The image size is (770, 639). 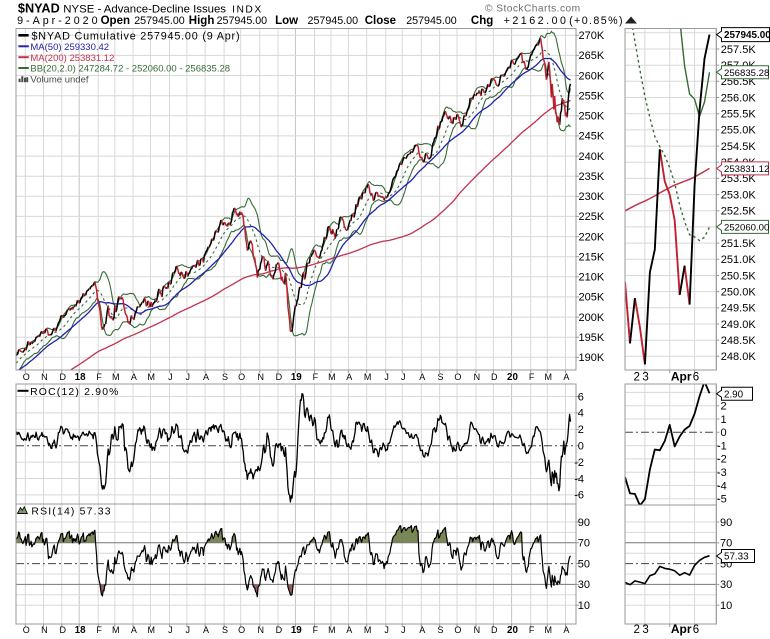 What do you see at coordinates (739, 276) in the screenshot?
I see `svg-text: 250.5K` at bounding box center [739, 276].